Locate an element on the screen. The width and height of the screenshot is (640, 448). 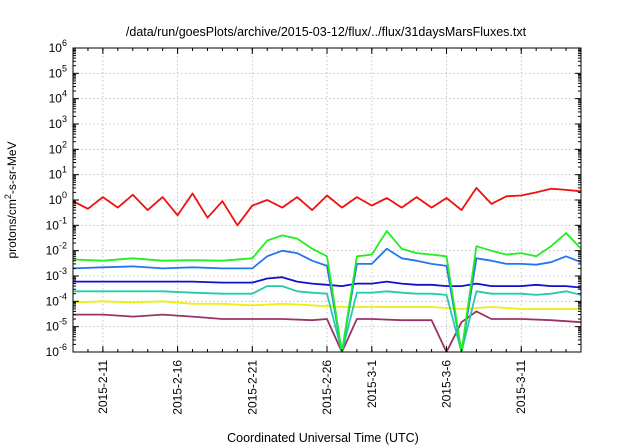
y-tick-label: 10⁻¹ is located at coordinates (56, 223).